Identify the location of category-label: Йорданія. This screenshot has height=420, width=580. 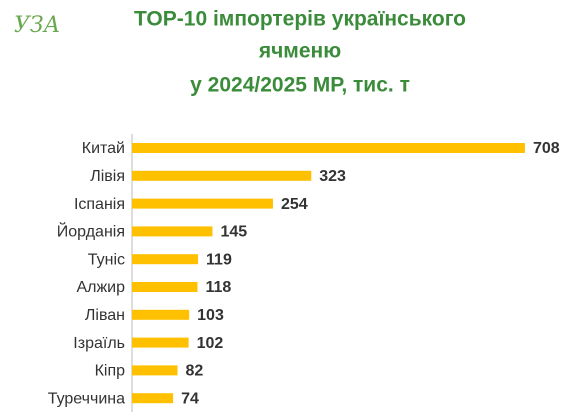
(91, 231).